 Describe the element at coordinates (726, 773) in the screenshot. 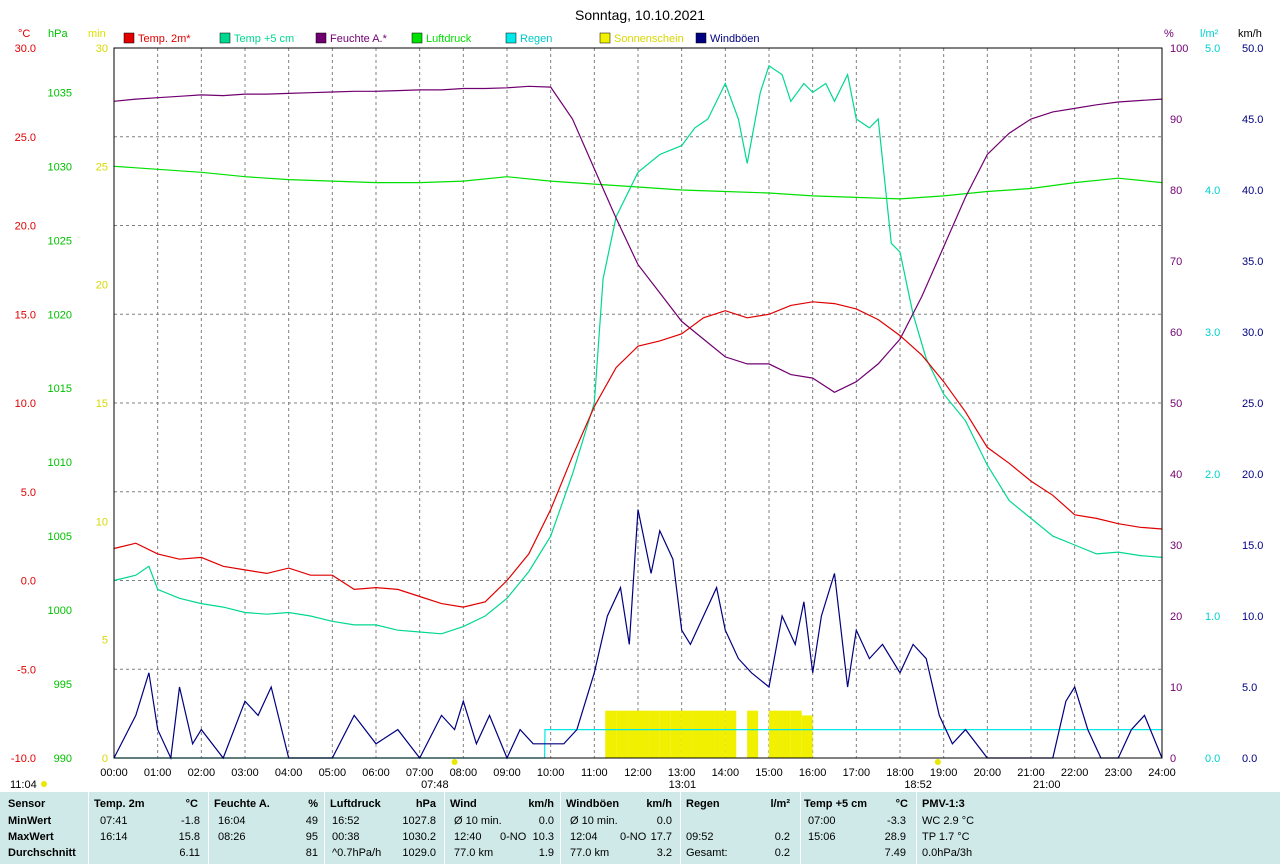

I see `x-tick-label: 14:00` at that location.